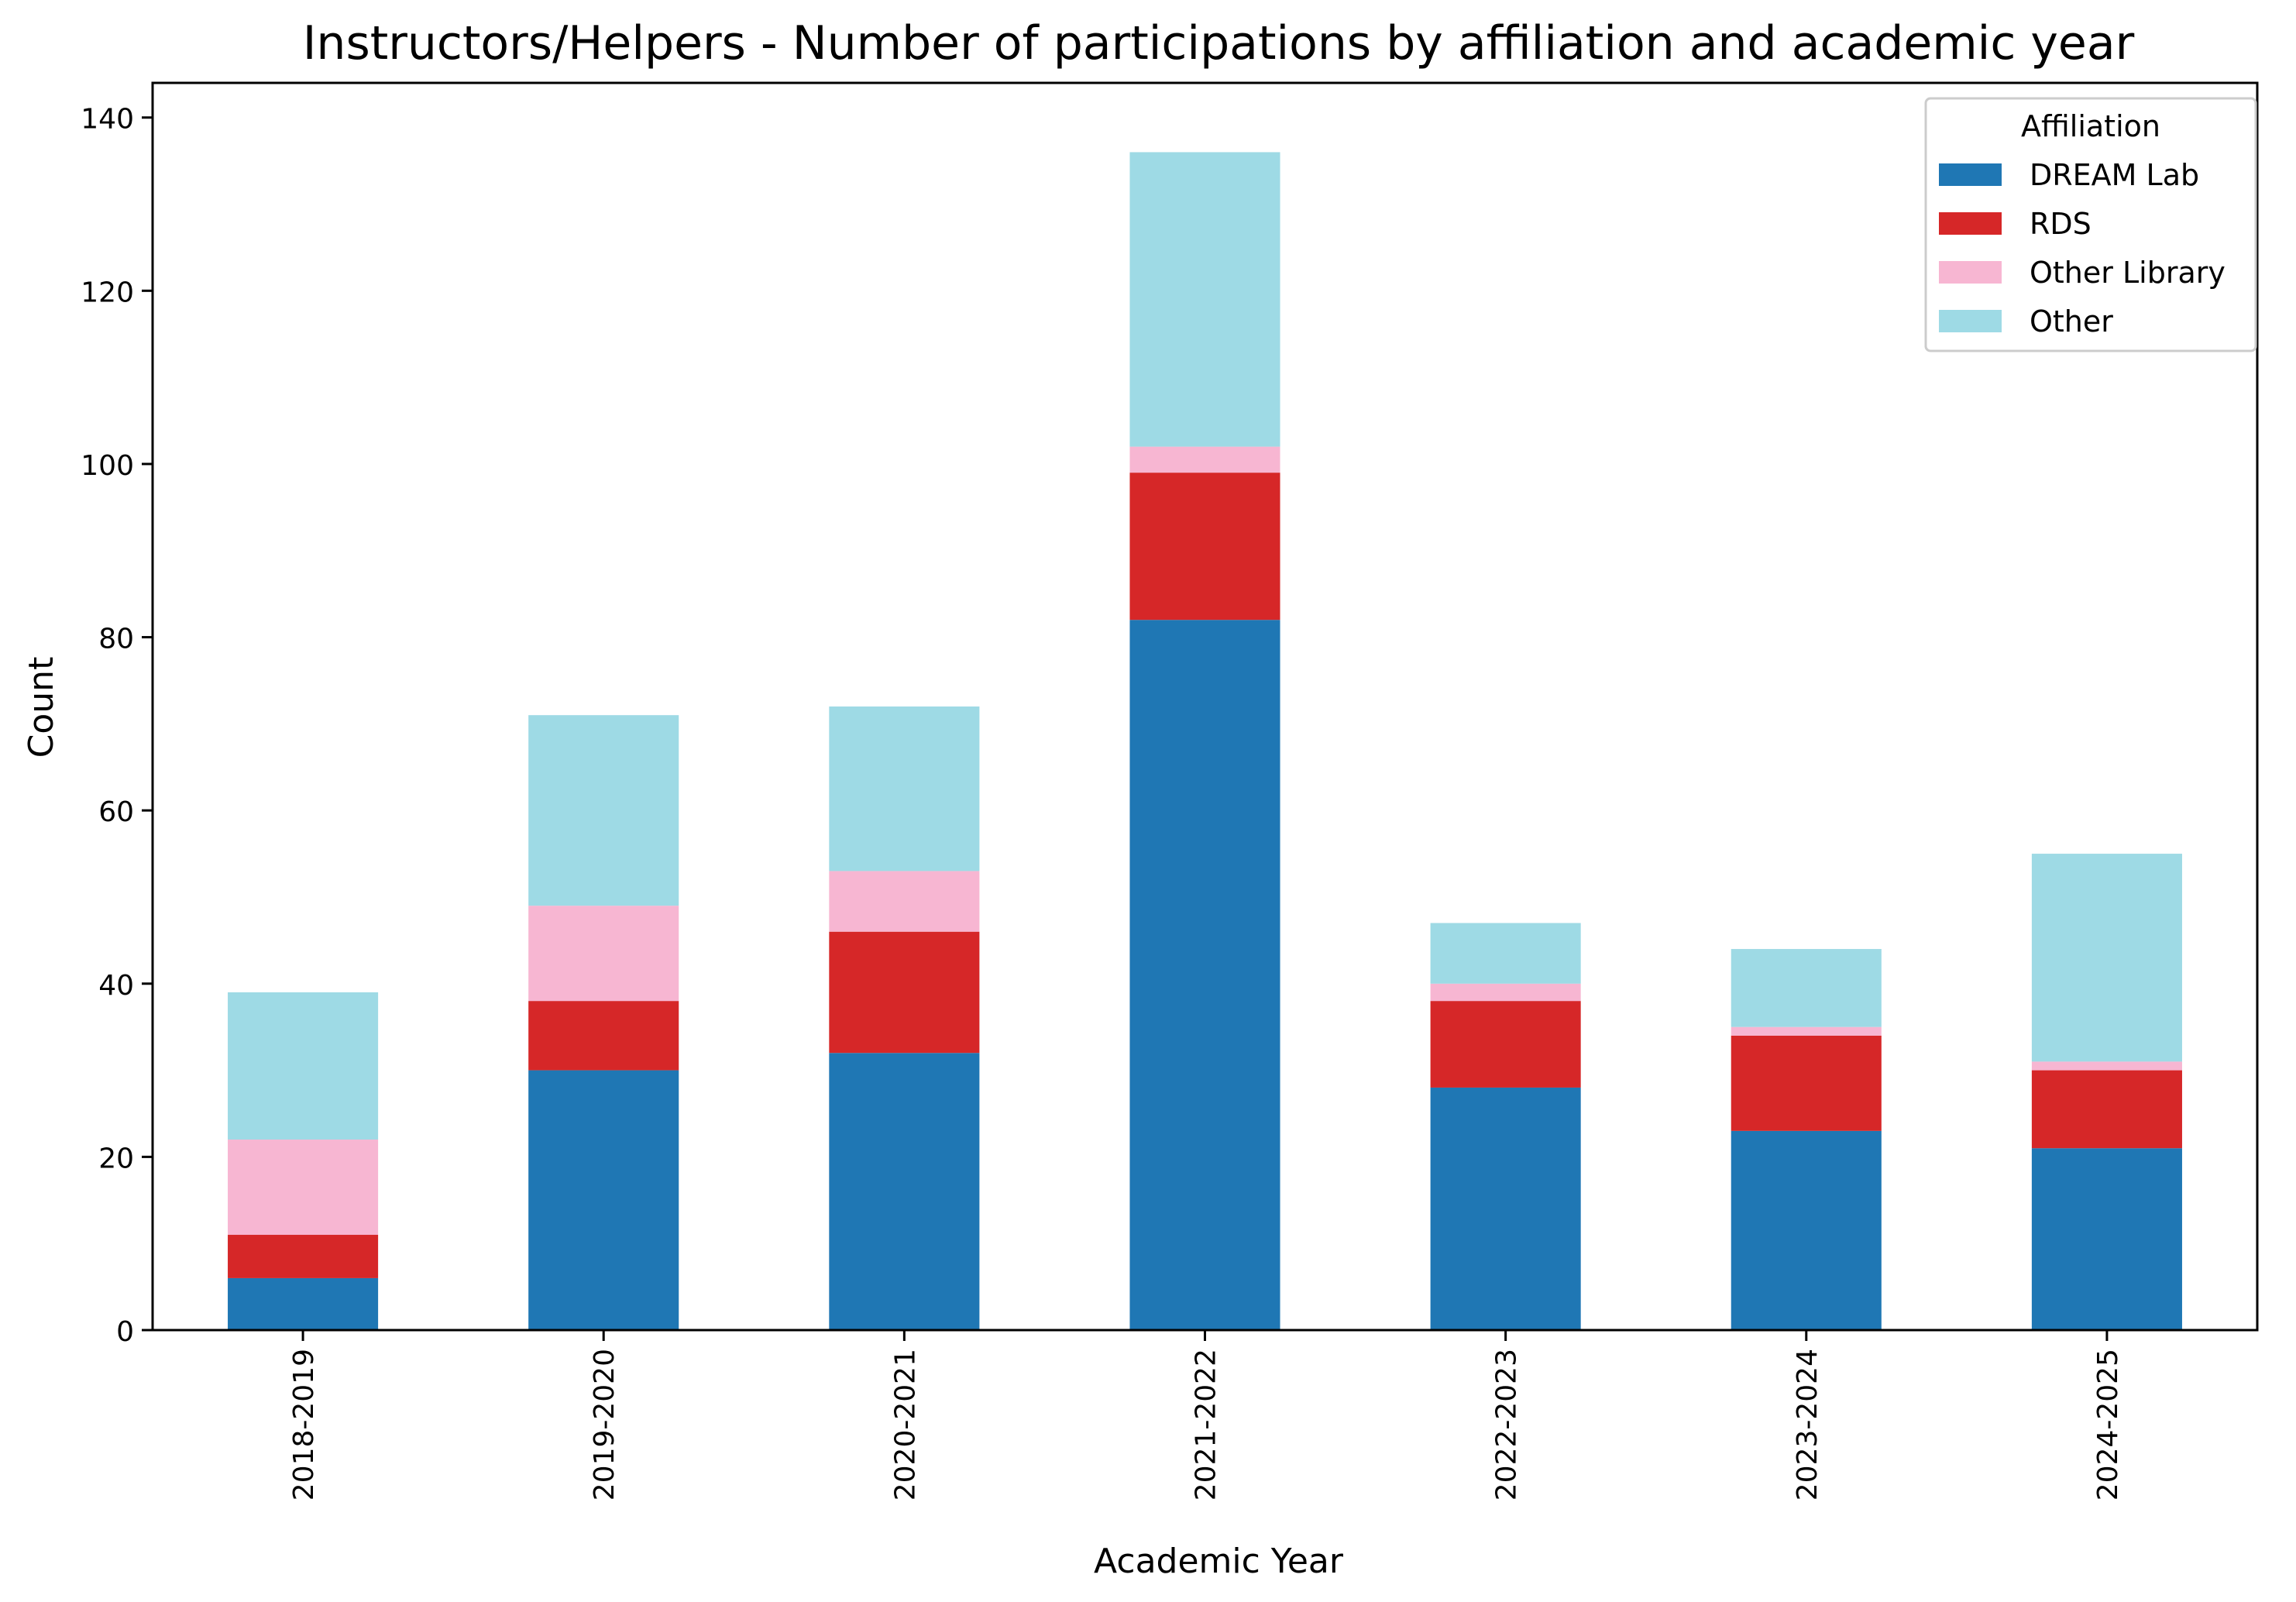 This screenshot has width=2296, height=1602. I want to click on bar-other-2023-2024, so click(1806, 988).